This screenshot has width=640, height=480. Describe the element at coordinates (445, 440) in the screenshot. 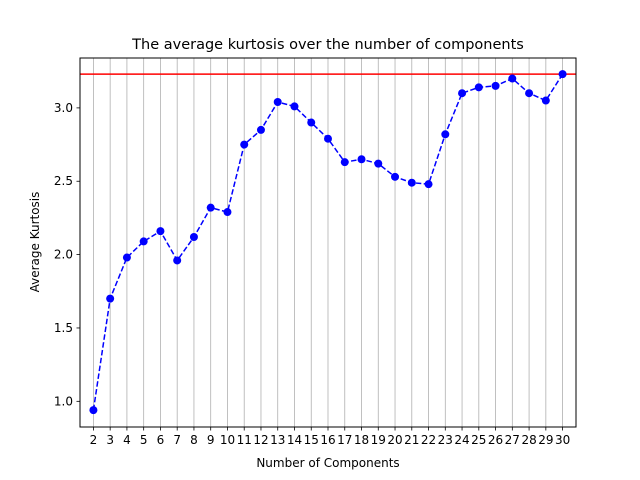

I see `x-tick-label: 23` at that location.